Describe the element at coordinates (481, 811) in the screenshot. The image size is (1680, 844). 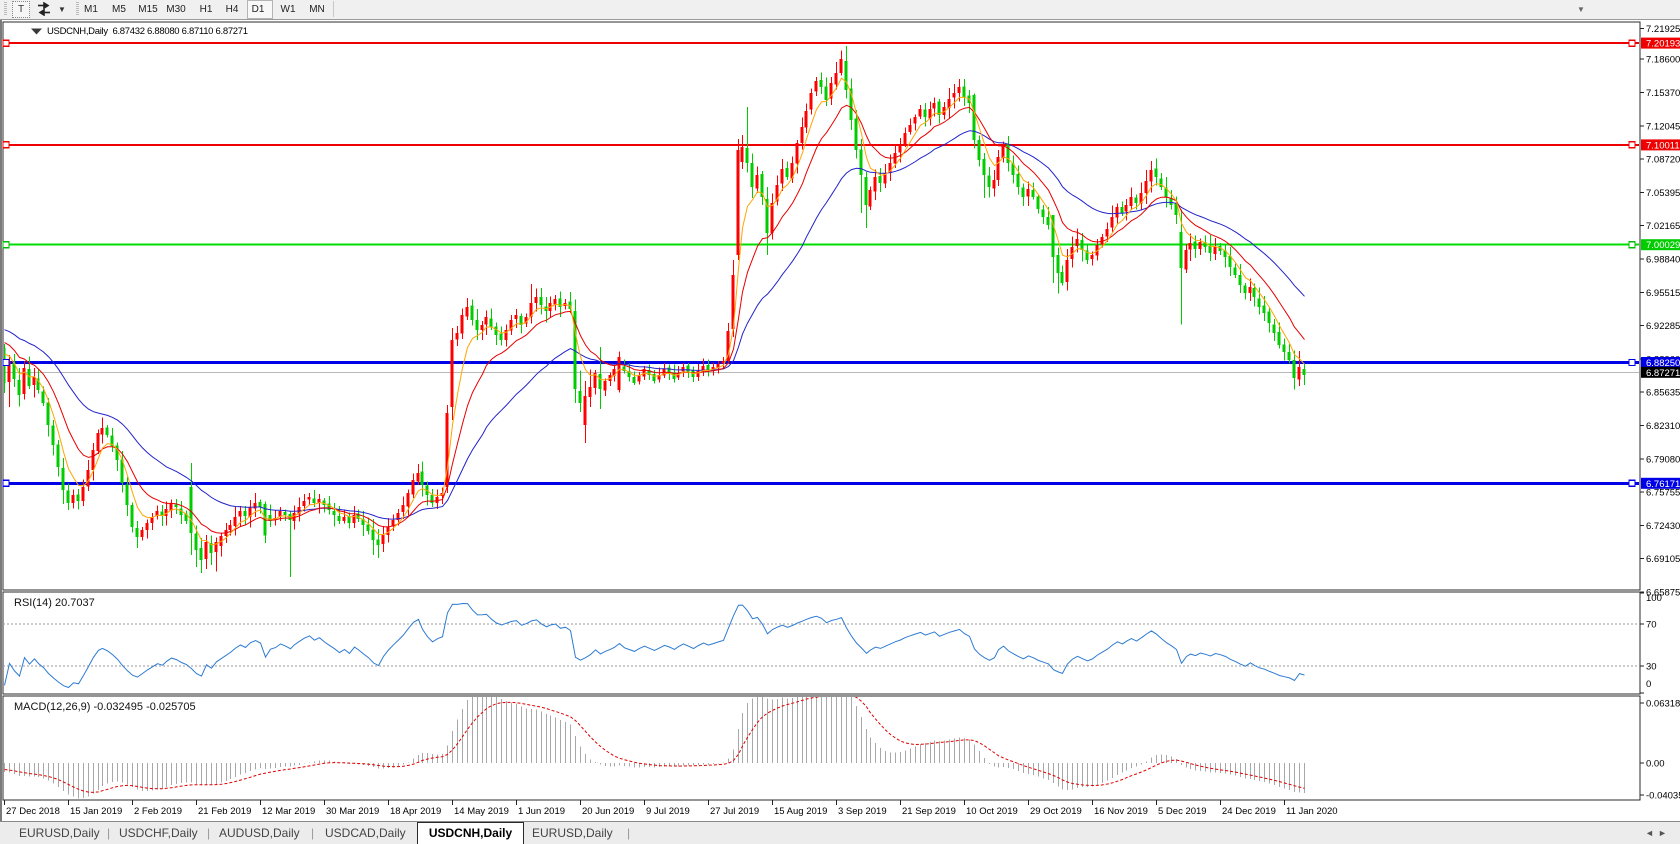
I see `svg-text: 14 May 2019` at that location.